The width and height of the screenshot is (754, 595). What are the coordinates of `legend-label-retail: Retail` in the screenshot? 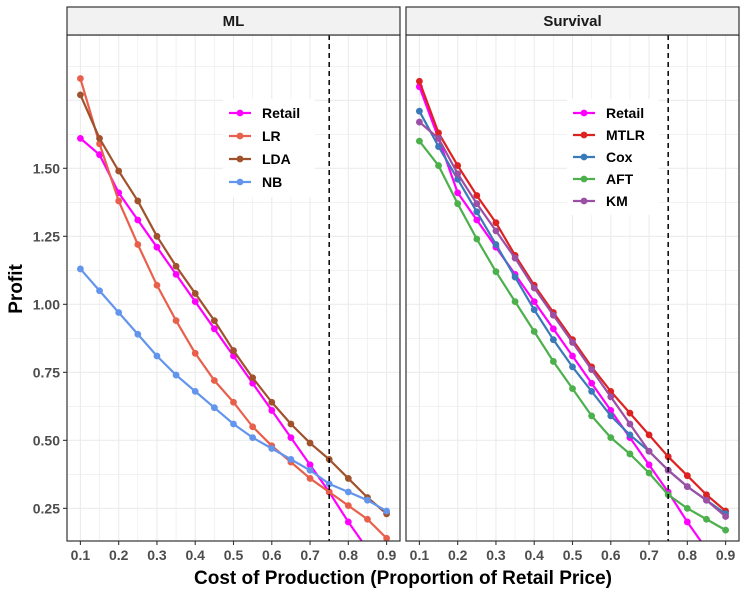 It's located at (625, 113).